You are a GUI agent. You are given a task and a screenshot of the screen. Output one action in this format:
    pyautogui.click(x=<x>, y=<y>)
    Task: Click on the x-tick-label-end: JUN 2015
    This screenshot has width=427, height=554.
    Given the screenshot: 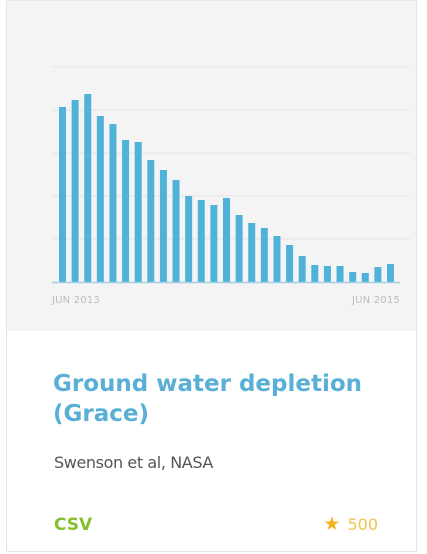 What is the action you would take?
    pyautogui.click(x=375, y=300)
    